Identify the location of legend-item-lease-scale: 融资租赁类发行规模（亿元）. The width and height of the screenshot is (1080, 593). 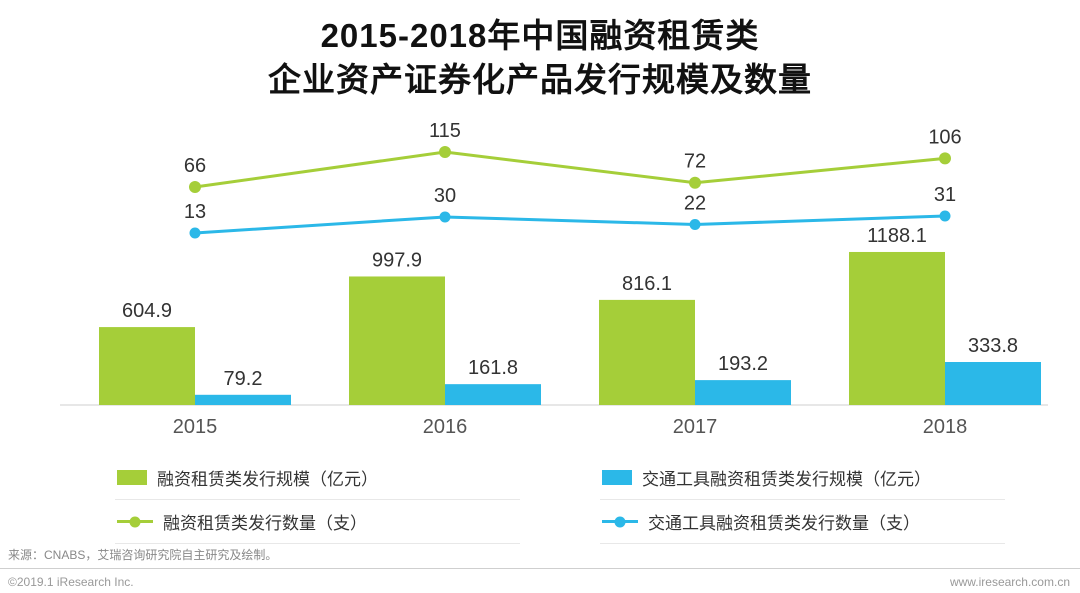
(317, 478).